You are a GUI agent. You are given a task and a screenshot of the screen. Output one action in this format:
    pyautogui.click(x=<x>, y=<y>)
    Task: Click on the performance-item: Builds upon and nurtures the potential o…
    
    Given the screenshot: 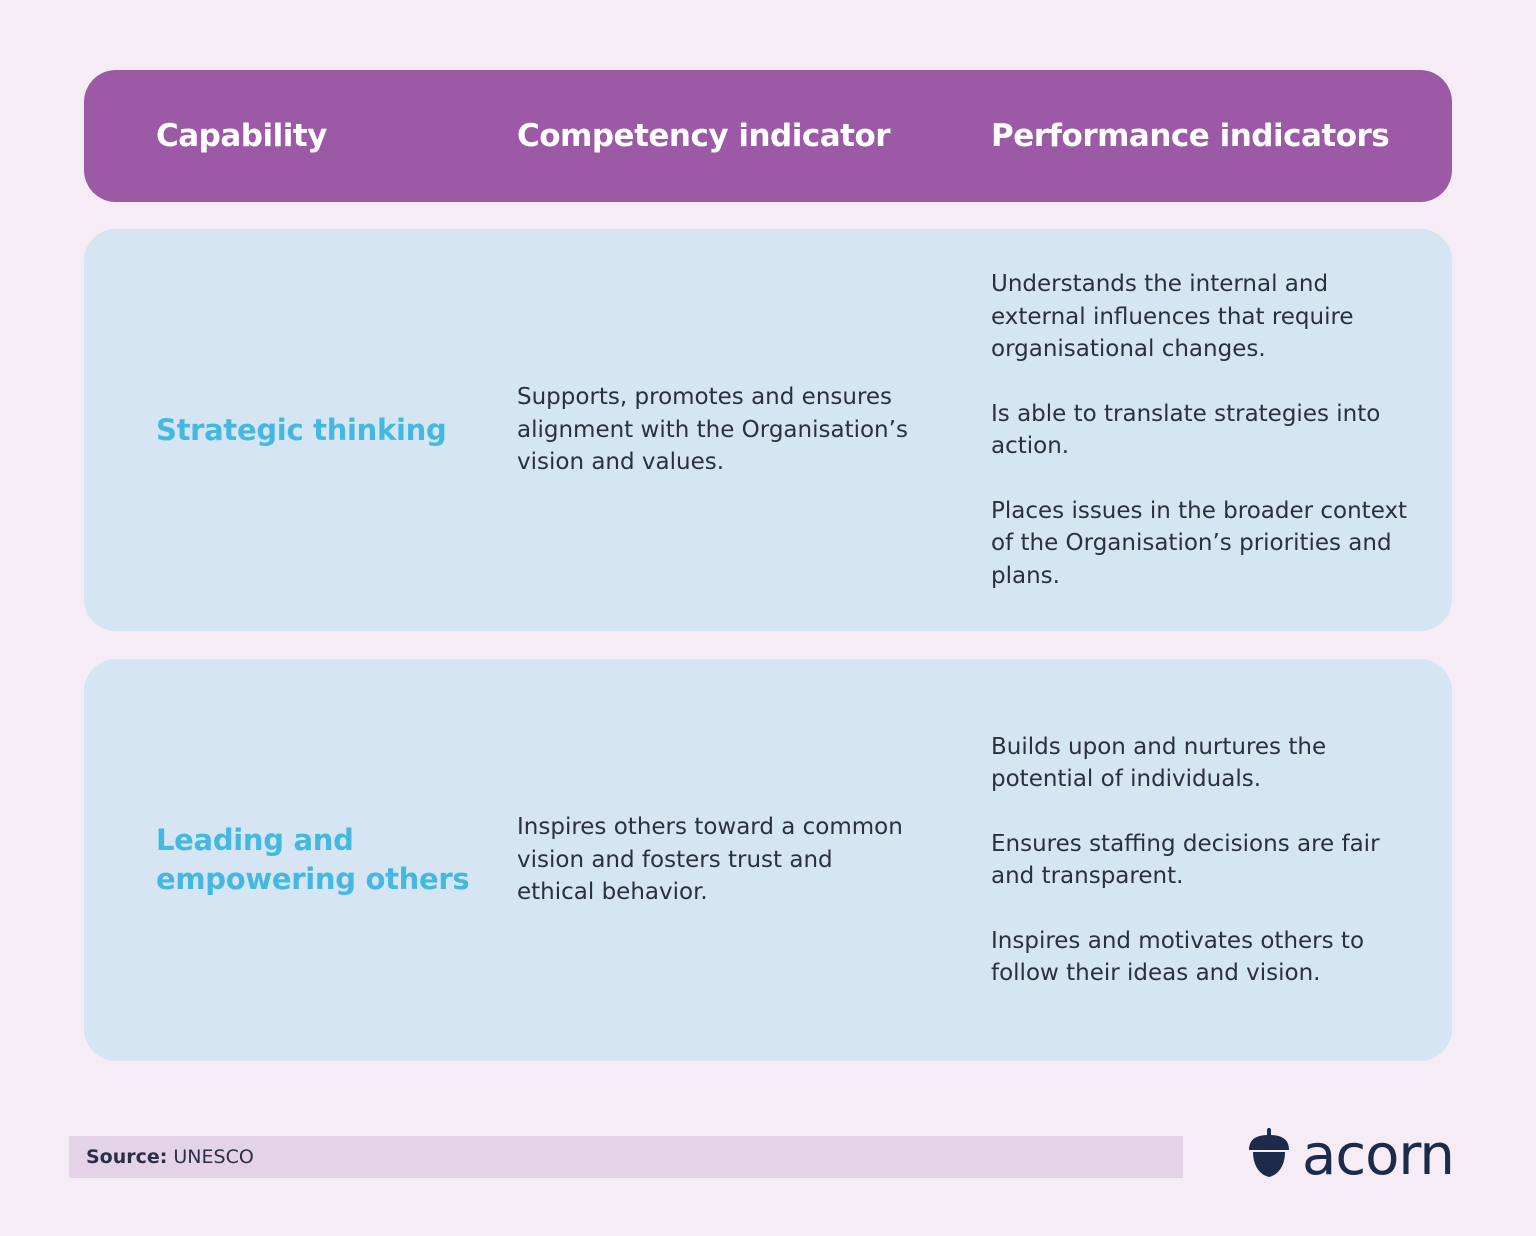 What is the action you would take?
    pyautogui.click(x=1159, y=763)
    